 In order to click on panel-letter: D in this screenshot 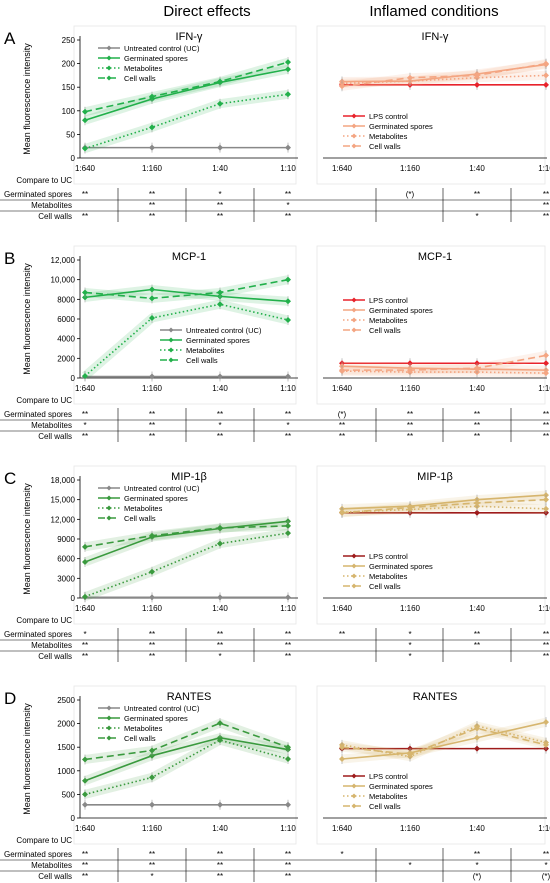, I will do `click(10, 698)`.